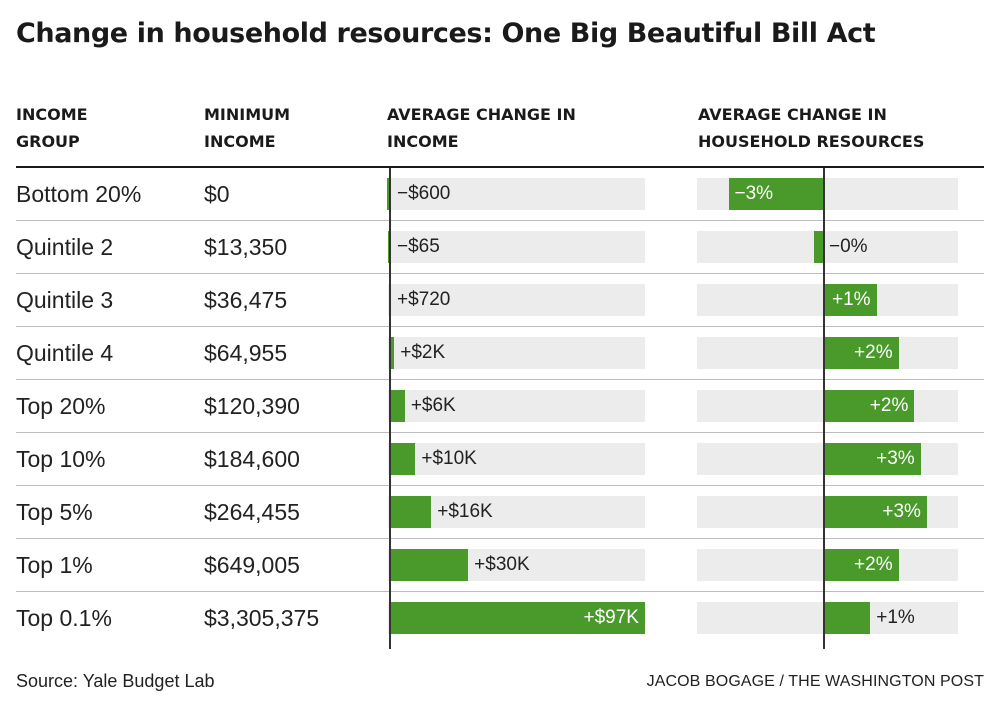 The width and height of the screenshot is (1000, 710). I want to click on income-change-label: −$600, so click(424, 193).